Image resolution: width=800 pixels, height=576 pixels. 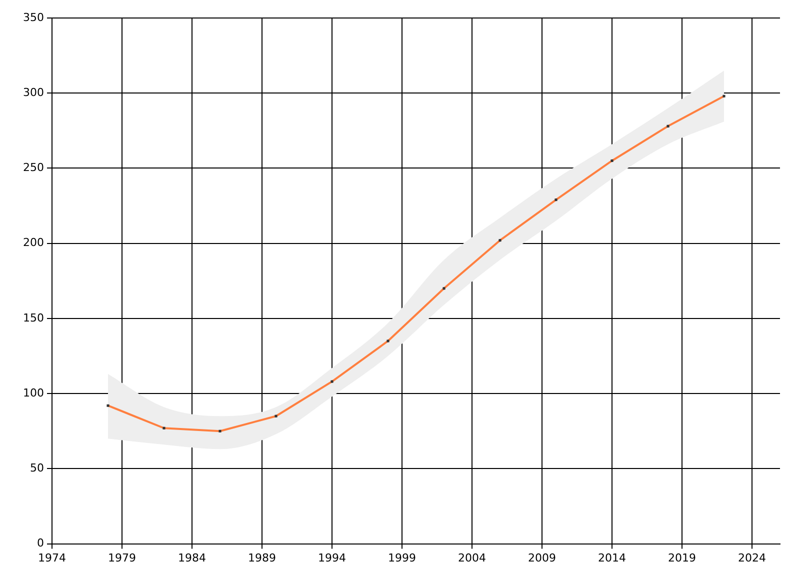 I want to click on y-tick-label: 300, so click(x=33, y=92).